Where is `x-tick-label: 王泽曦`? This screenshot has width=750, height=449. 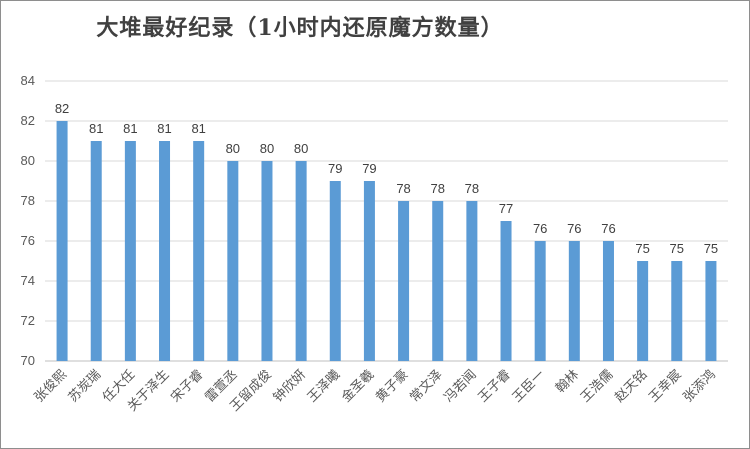 x-tick-label: 王泽曦 is located at coordinates (323, 386).